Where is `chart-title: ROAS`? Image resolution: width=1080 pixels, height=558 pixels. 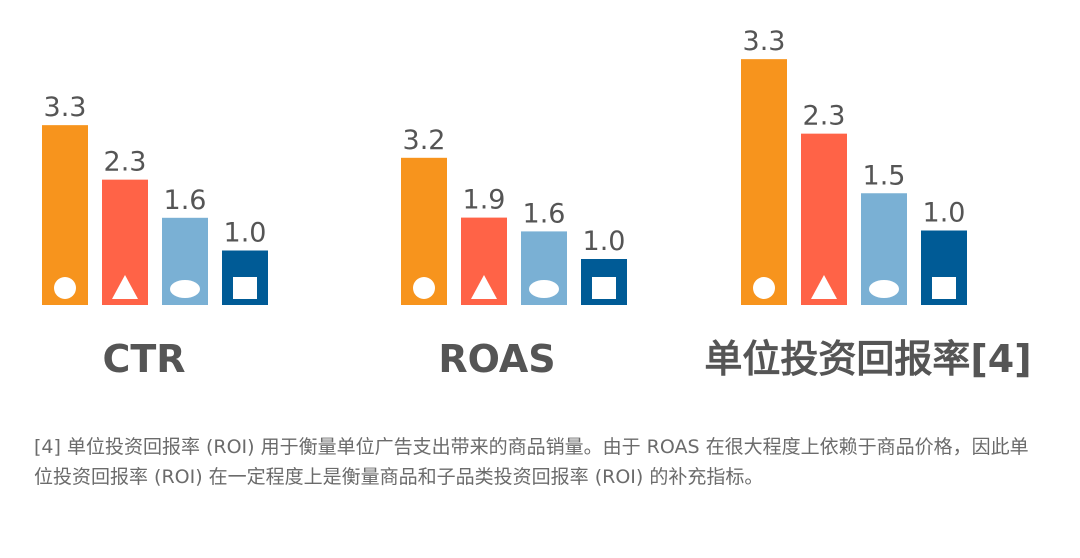
chart-title: ROAS is located at coordinates (496, 359).